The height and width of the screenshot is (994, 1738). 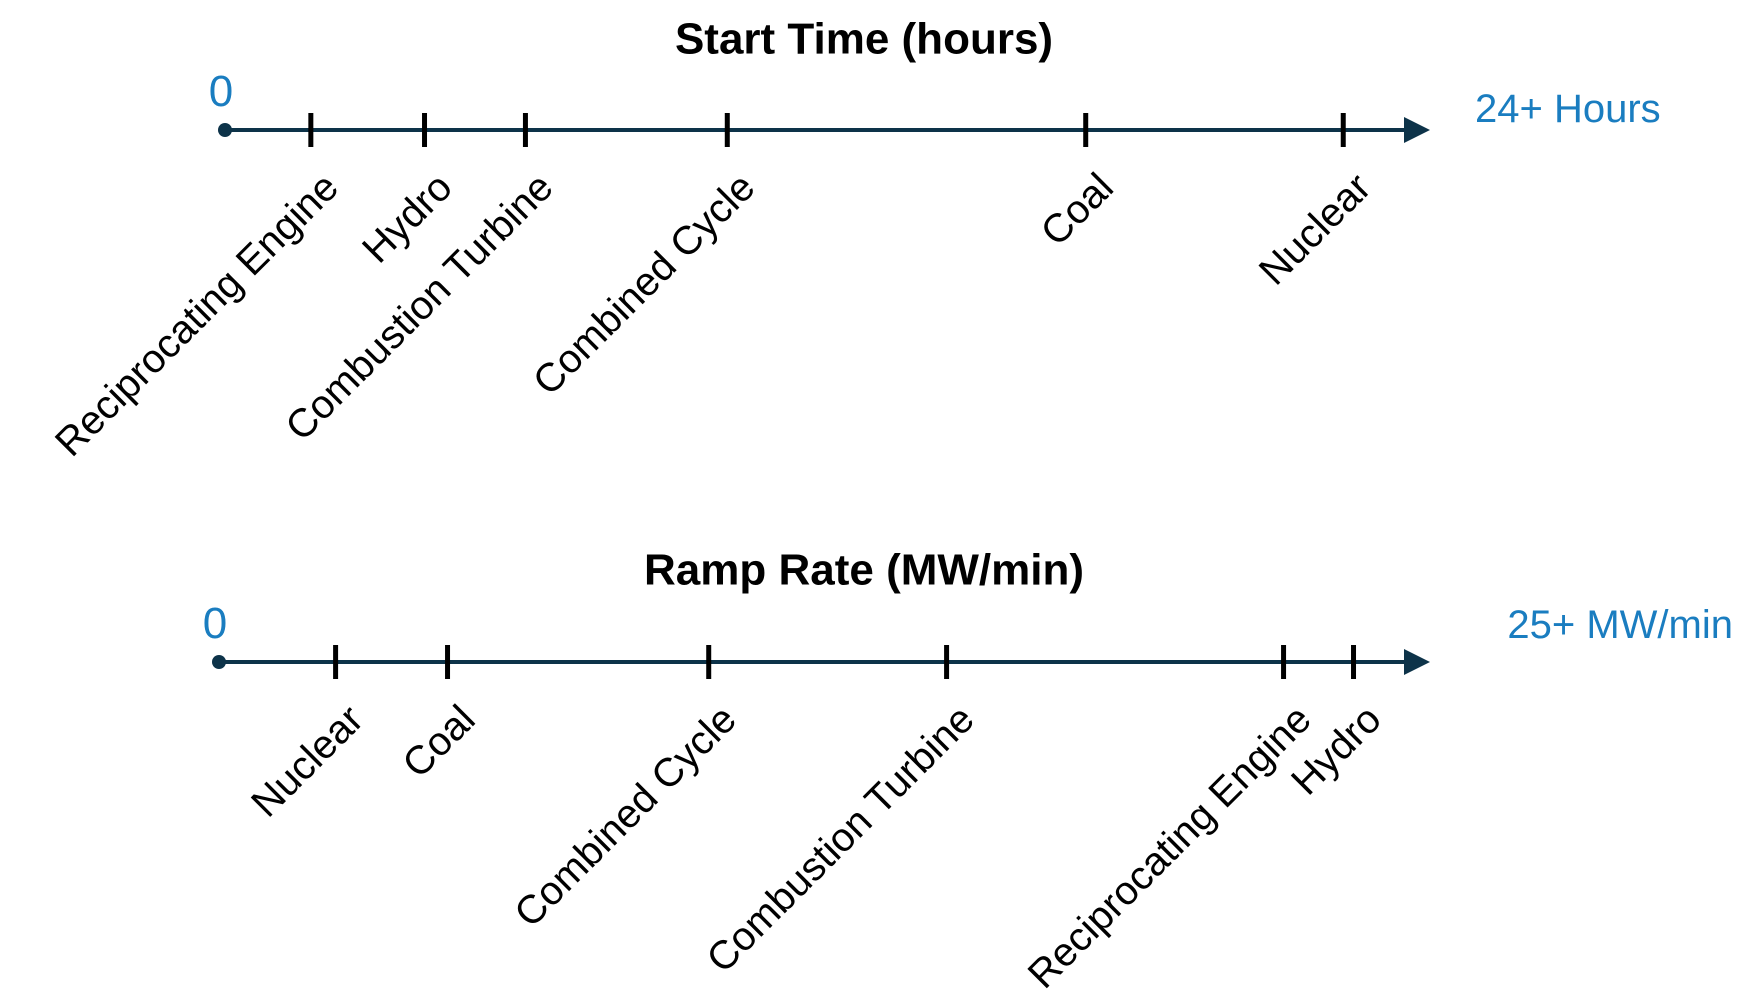 I want to click on start-time-label-combined-cycle: Combined Cycle, so click(x=644, y=284).